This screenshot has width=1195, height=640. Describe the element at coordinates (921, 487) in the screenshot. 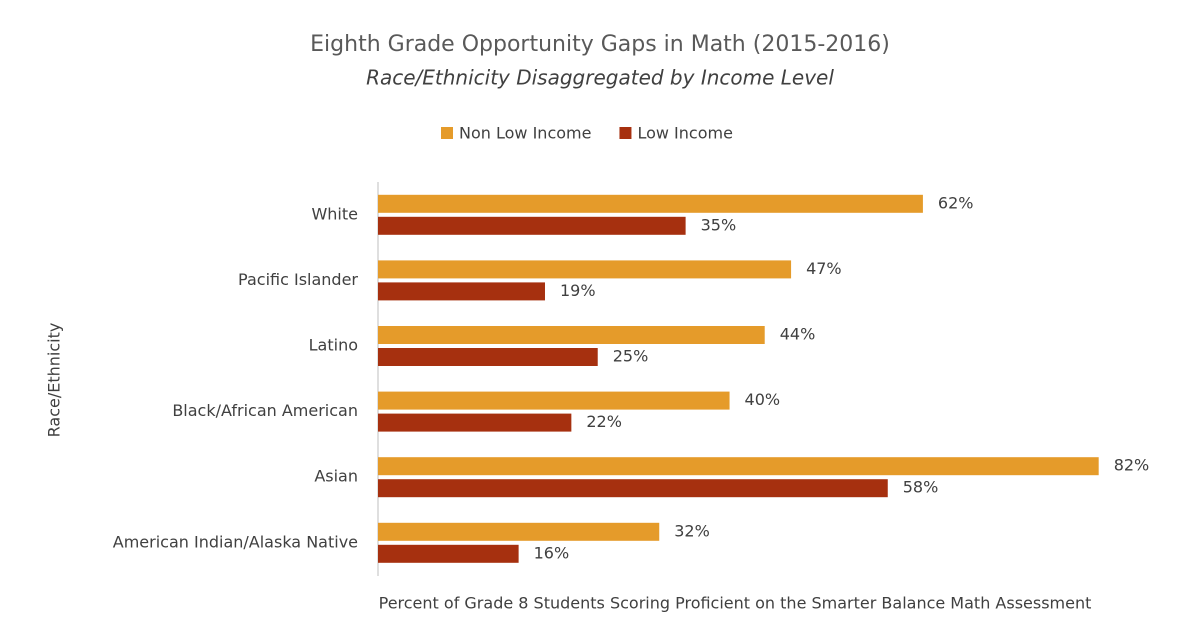

I see `data-label: 58%` at that location.